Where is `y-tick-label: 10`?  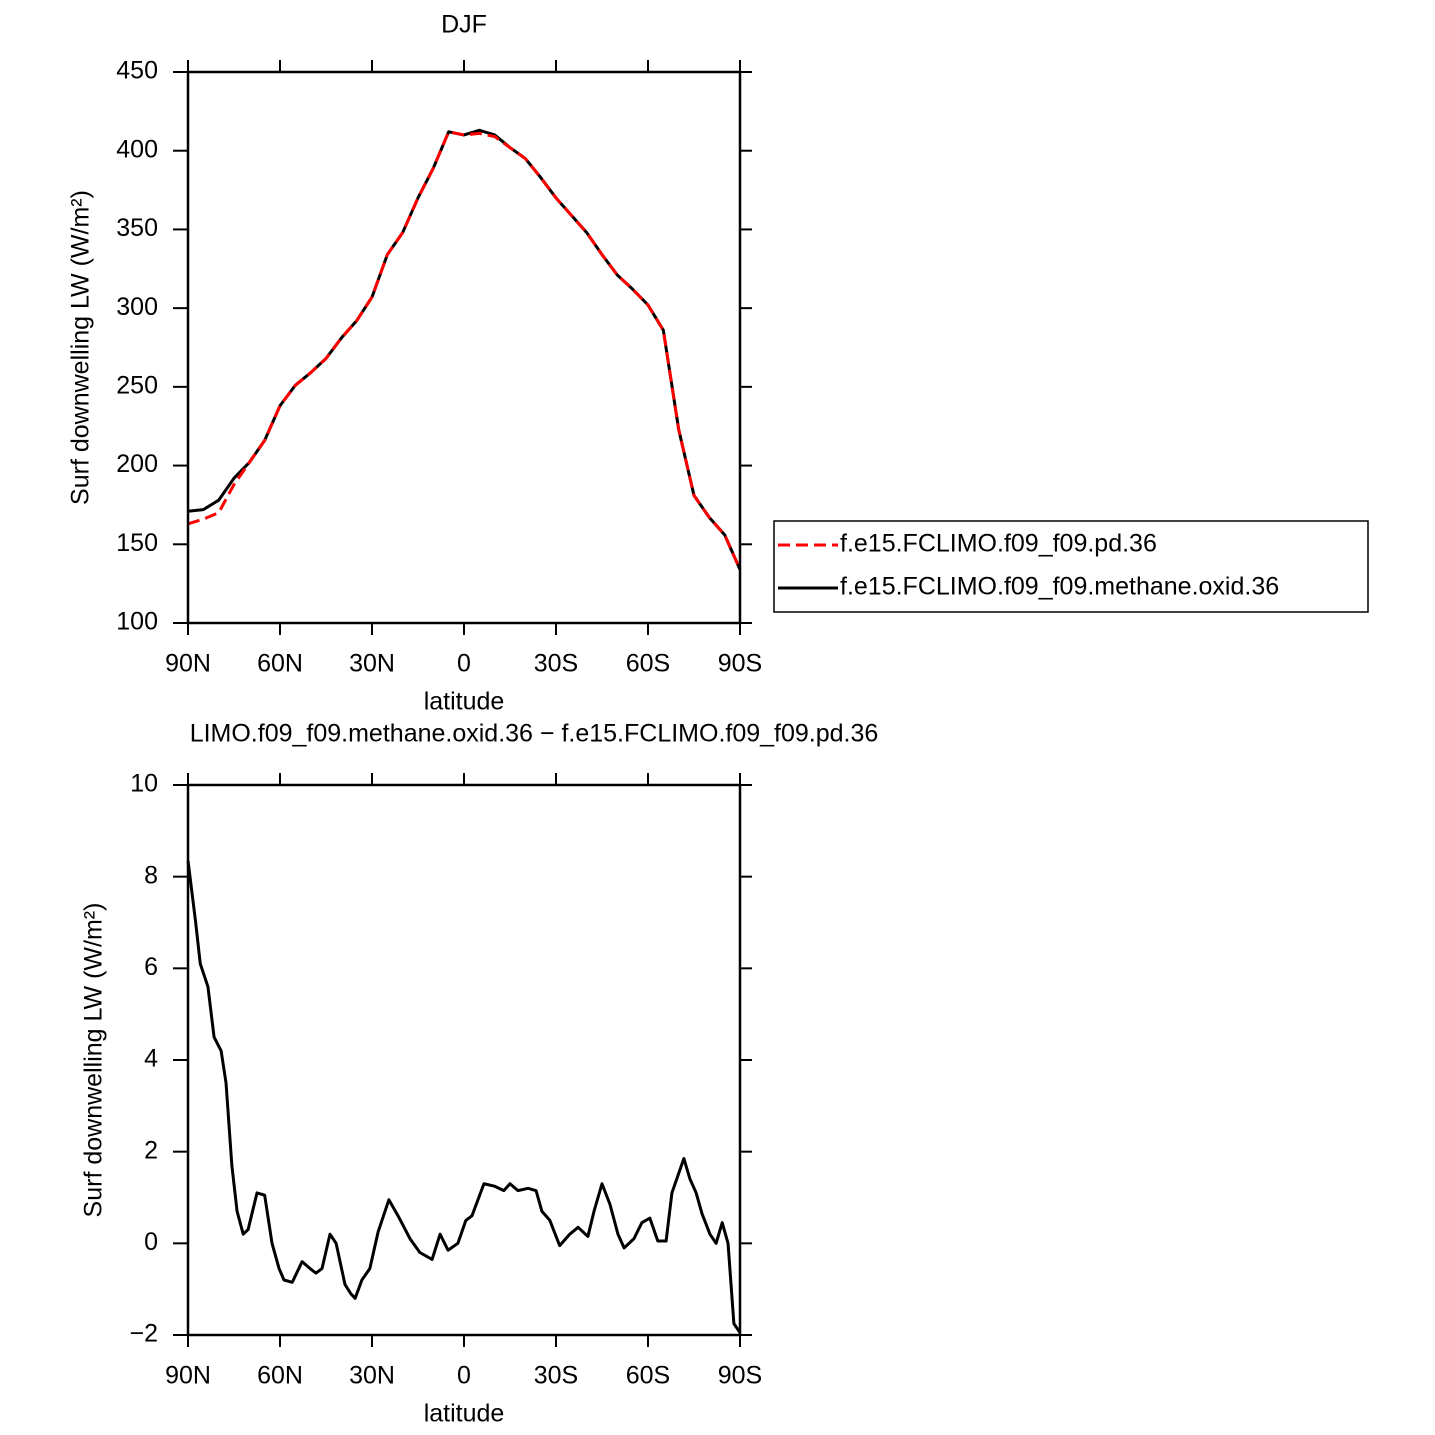 y-tick-label: 10 is located at coordinates (144, 784).